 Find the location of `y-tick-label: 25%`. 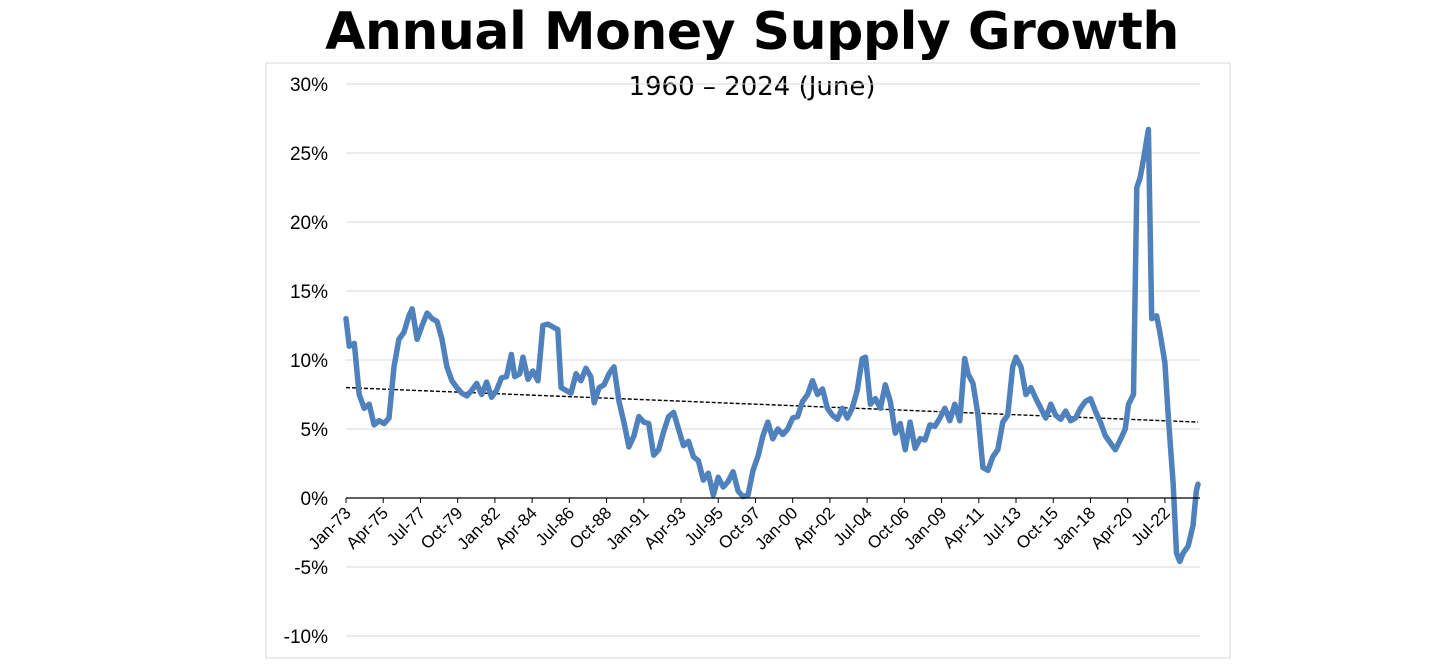

y-tick-label: 25% is located at coordinates (309, 154).